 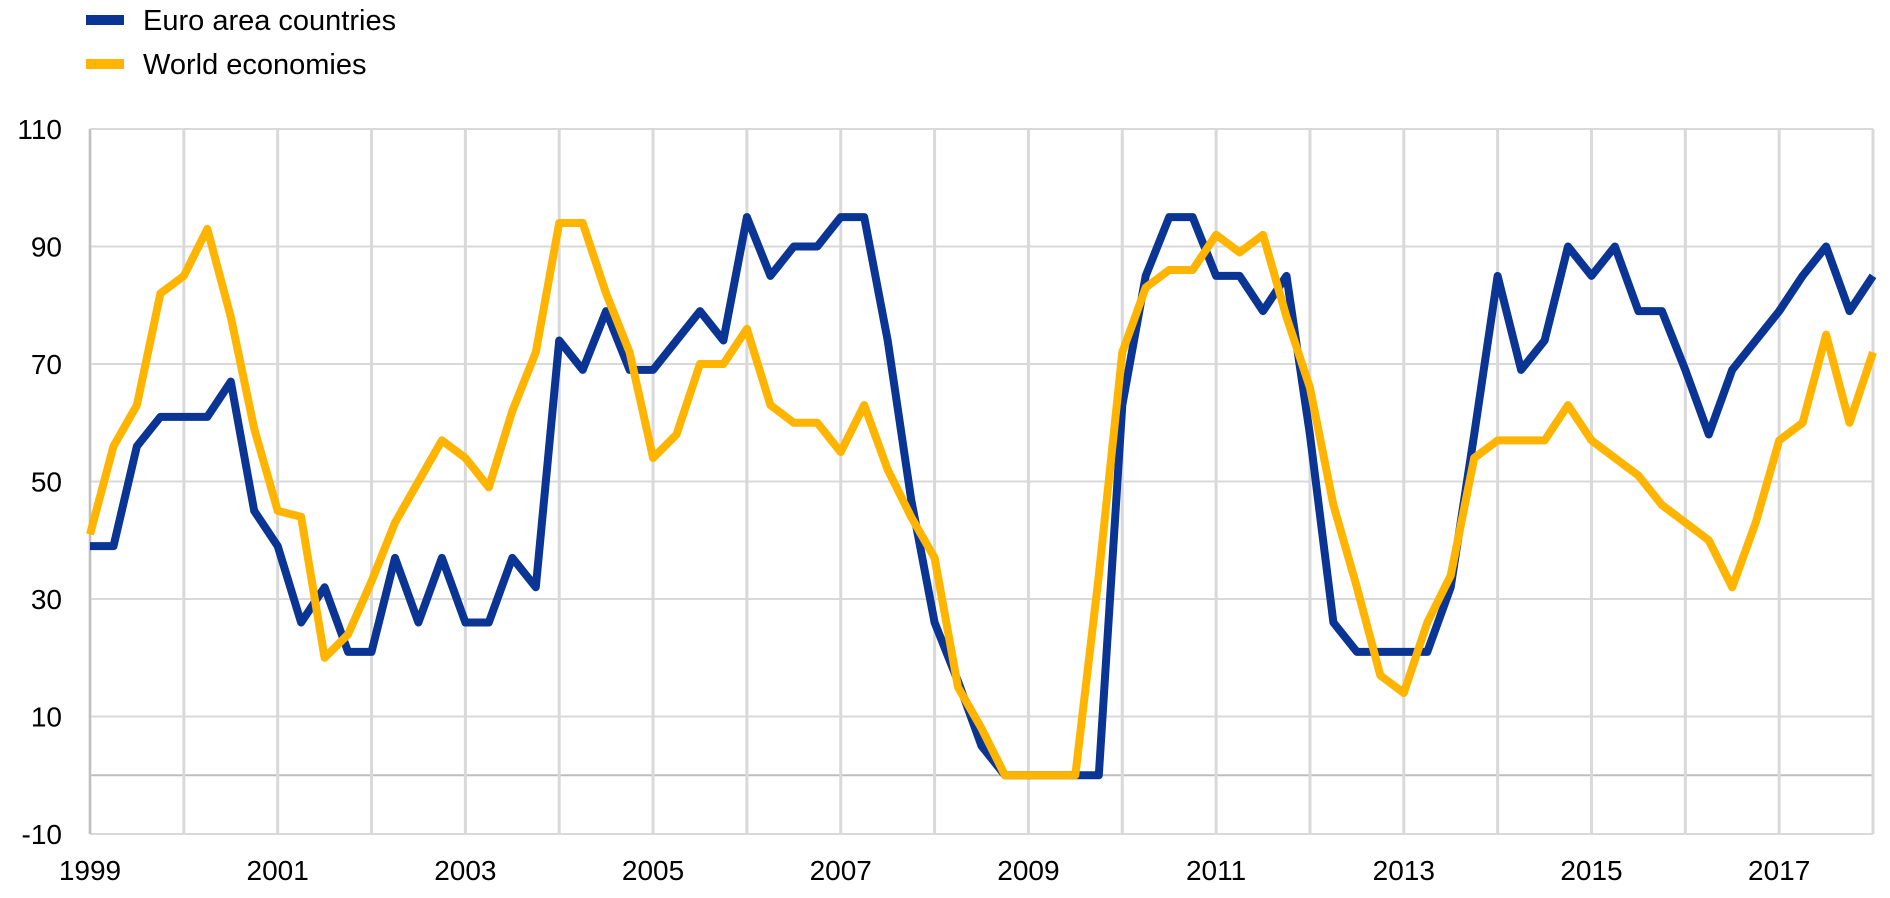 I want to click on x-tick-label: 2009, so click(x=1028, y=870).